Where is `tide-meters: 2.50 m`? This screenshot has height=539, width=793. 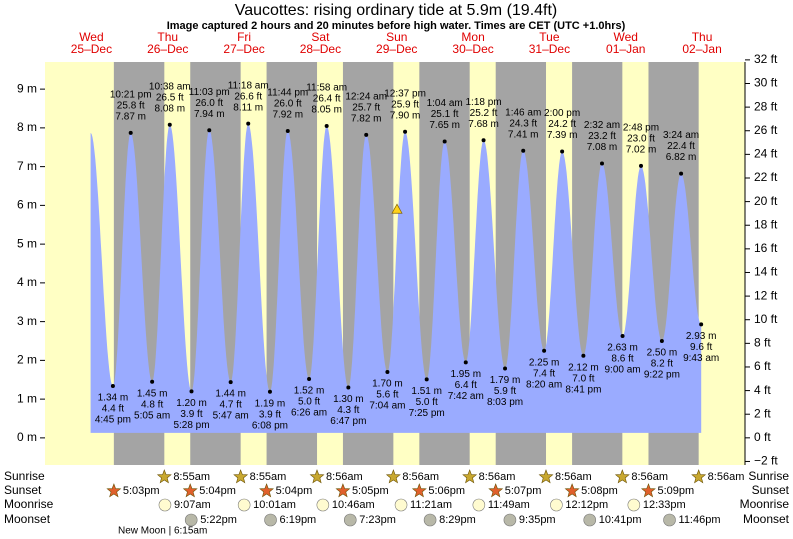 tide-meters: 2.50 m is located at coordinates (662, 353).